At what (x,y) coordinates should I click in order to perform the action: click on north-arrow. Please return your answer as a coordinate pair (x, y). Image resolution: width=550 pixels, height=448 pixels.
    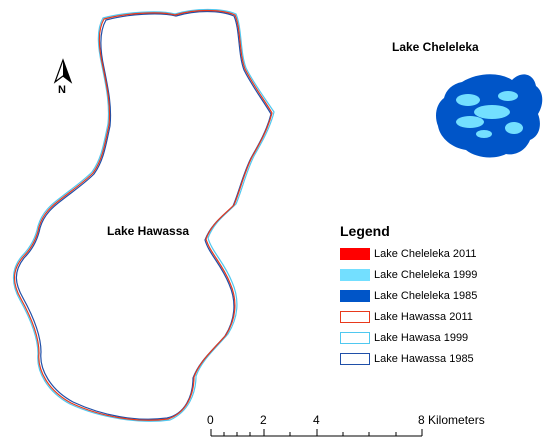
    Looking at the image, I should click on (63, 71).